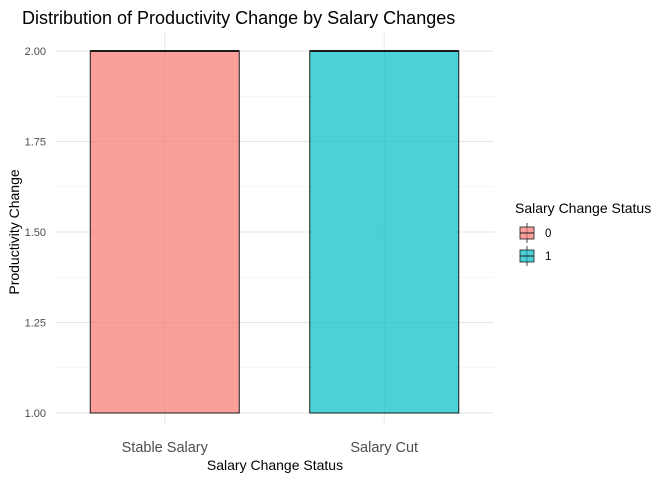 The width and height of the screenshot is (672, 485). Describe the element at coordinates (35, 143) in the screenshot. I see `y-tick-label: 1.75` at that location.